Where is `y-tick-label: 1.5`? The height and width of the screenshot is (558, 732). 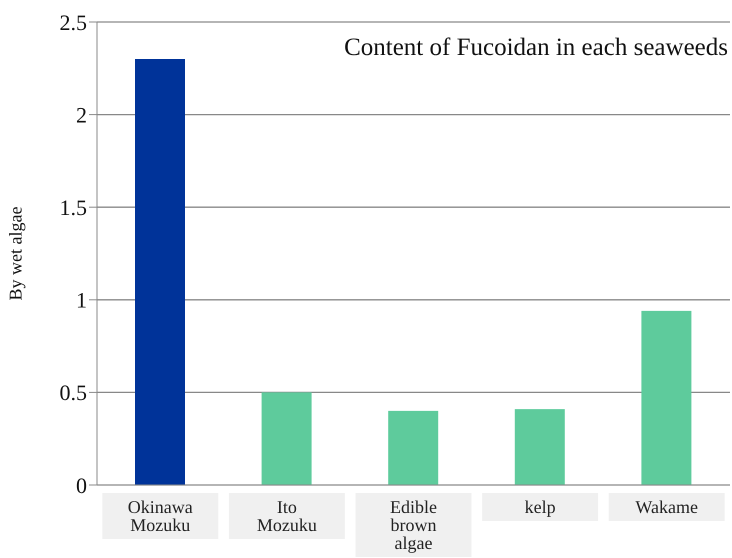 y-tick-label: 1.5 is located at coordinates (73, 207).